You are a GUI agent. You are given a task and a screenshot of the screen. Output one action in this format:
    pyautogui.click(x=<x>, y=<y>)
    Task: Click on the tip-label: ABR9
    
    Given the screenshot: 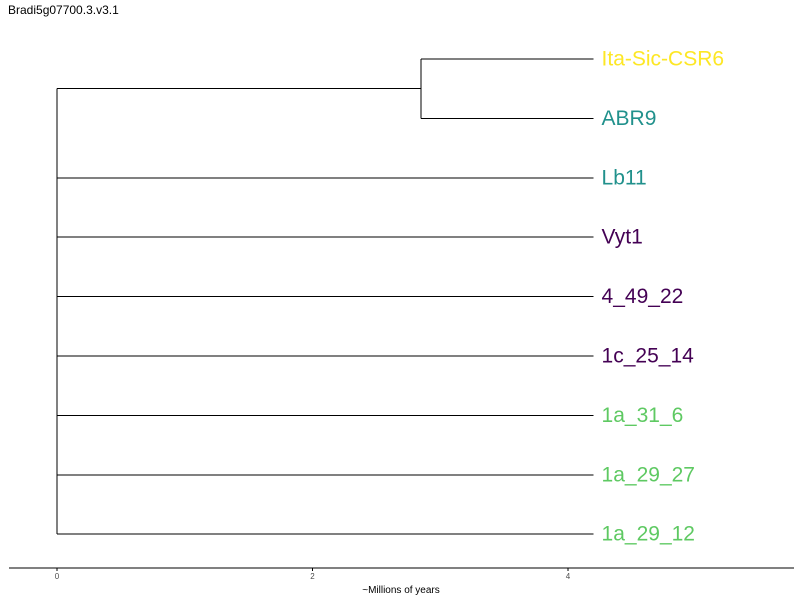 What is the action you would take?
    pyautogui.click(x=629, y=118)
    